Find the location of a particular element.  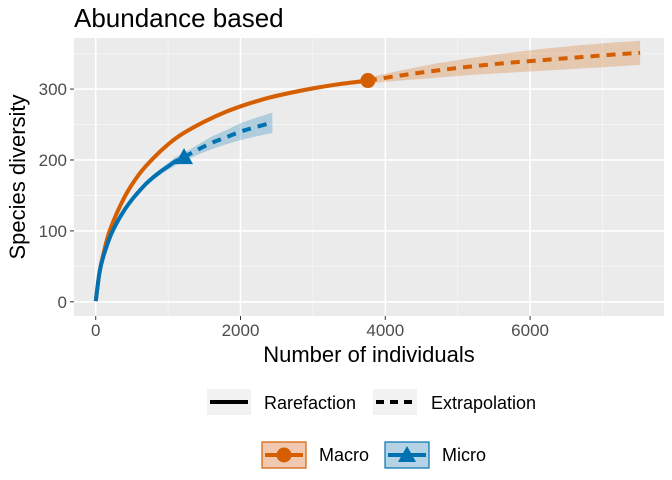

legend-label-rarefaction: Rarefaction is located at coordinates (310, 403).